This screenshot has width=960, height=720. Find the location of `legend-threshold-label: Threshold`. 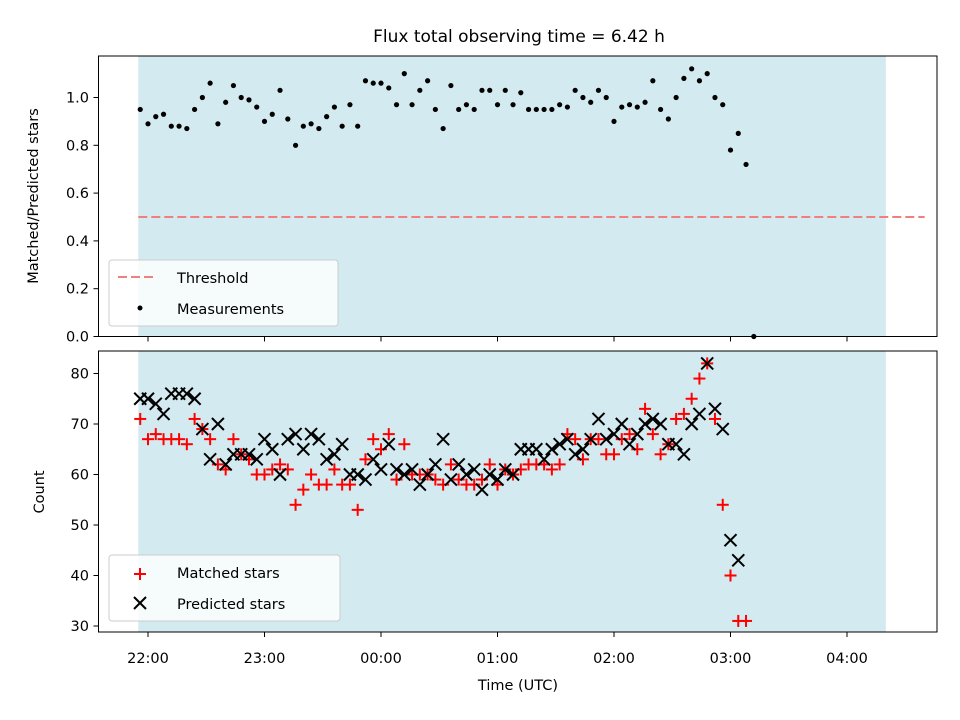

legend-threshold-label: Threshold is located at coordinates (212, 279).